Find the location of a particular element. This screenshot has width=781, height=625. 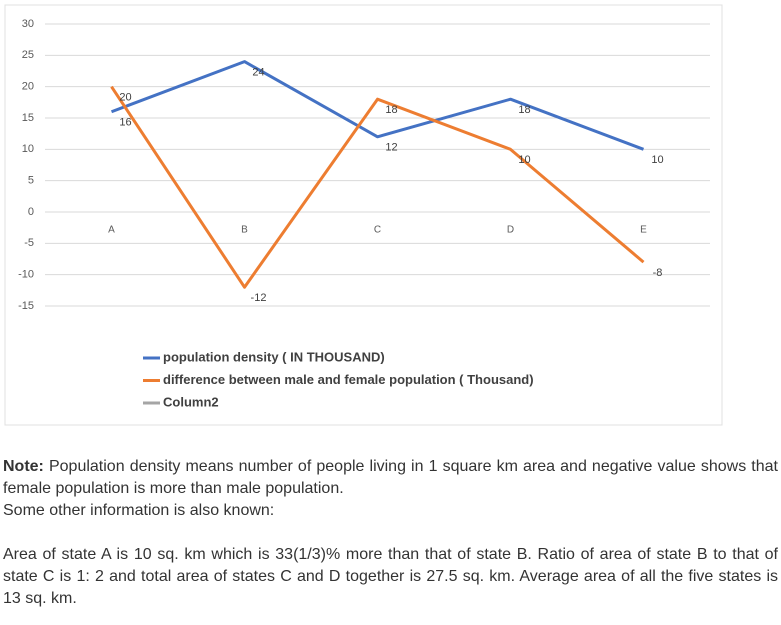

note-label: Note: is located at coordinates (23, 466).